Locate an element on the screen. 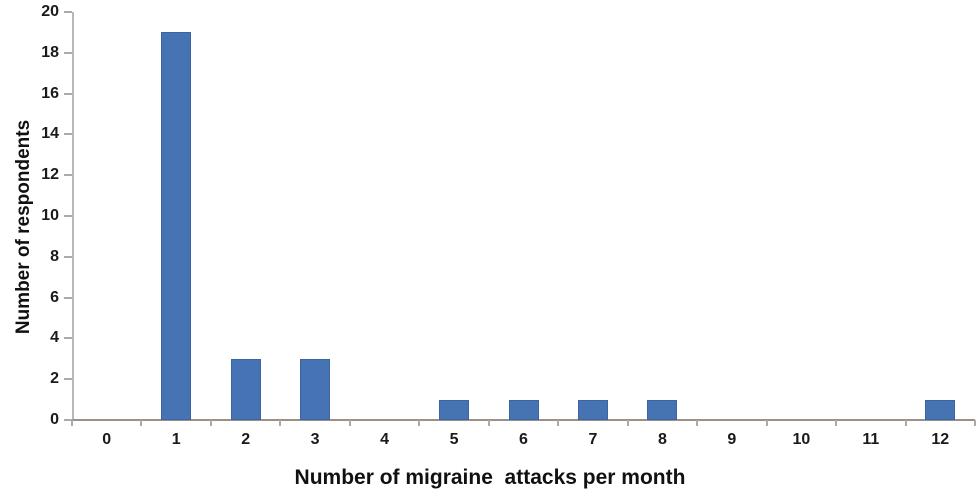 The height and width of the screenshot is (501, 980). x-tick-label: 5 is located at coordinates (454, 439).